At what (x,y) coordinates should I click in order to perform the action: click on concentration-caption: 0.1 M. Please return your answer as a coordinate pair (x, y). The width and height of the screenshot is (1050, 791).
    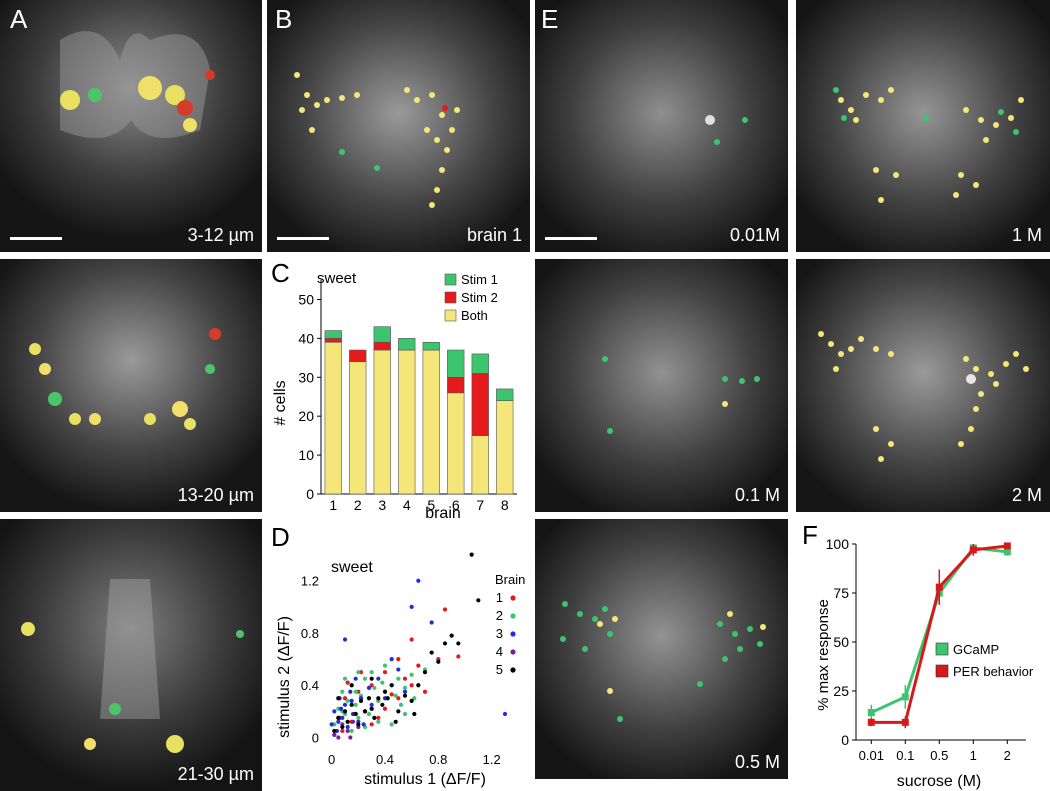
    Looking at the image, I should click on (757, 495).